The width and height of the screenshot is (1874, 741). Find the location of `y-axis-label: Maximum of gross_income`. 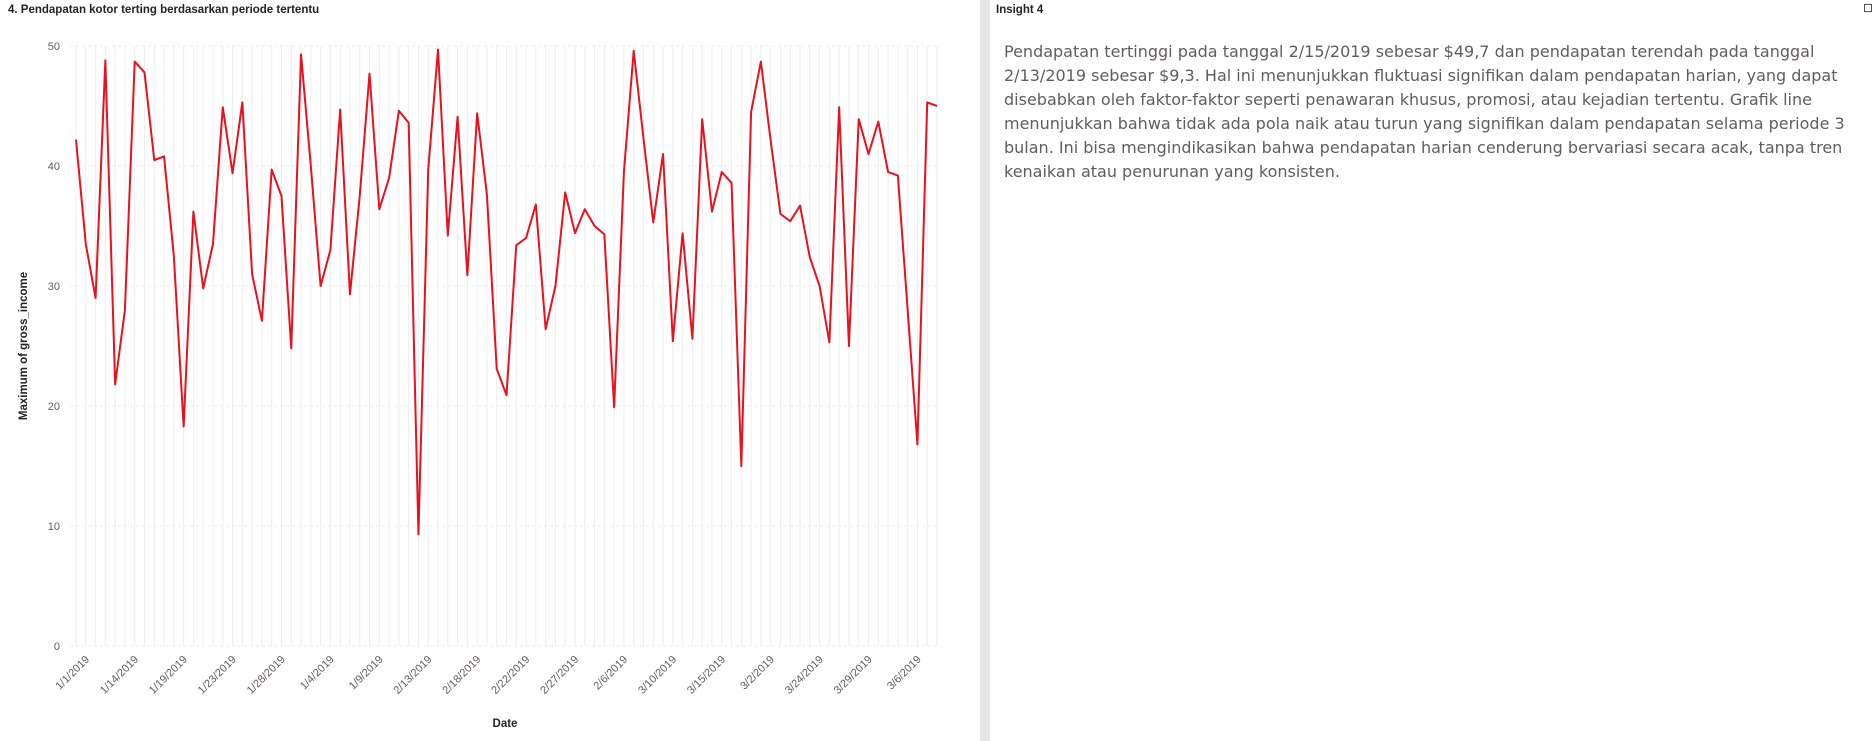

y-axis-label: Maximum of gross_income is located at coordinates (24, 346).